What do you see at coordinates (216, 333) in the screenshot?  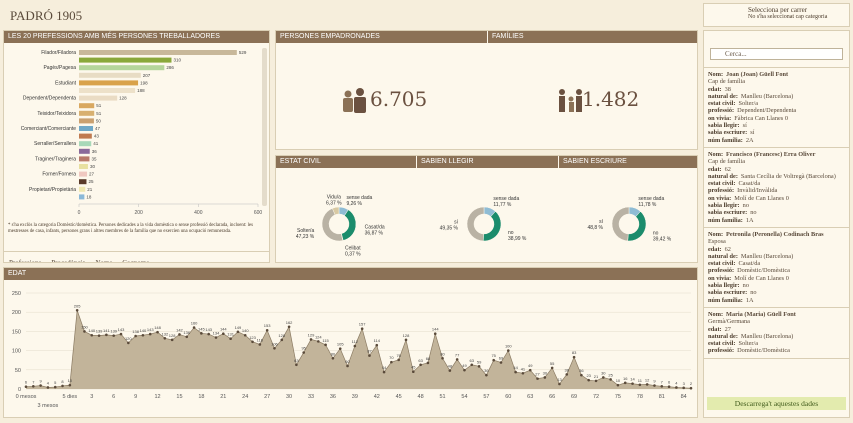 I see `value-label: 134` at bounding box center [216, 333].